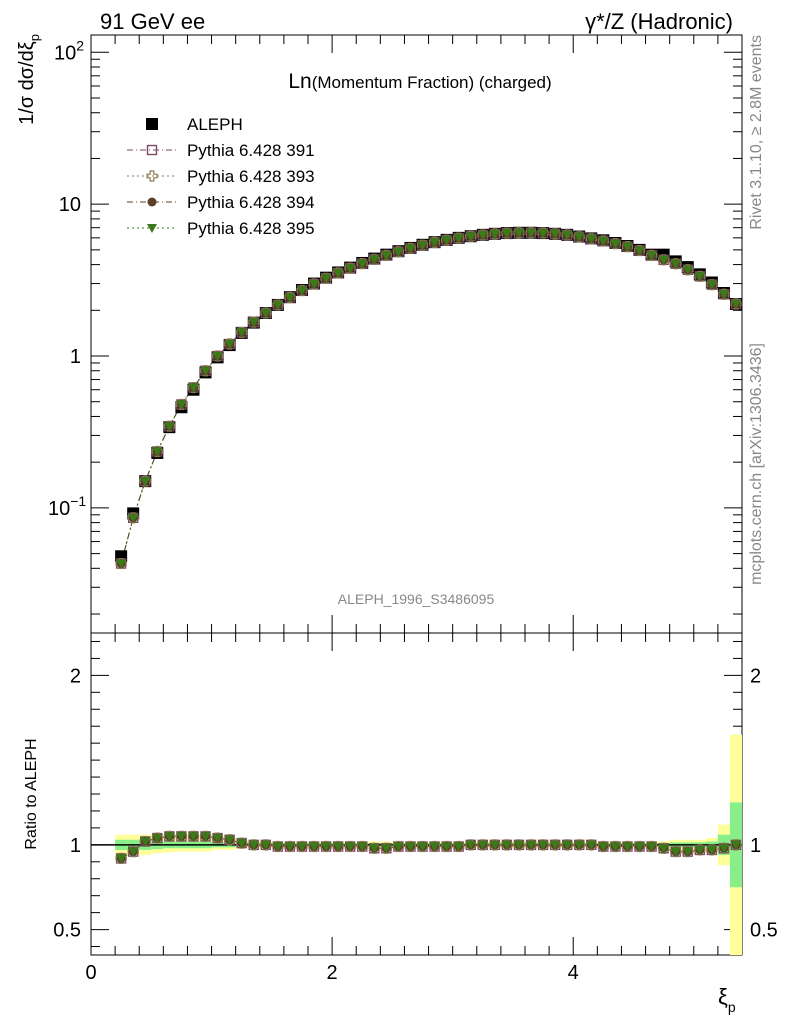 The height and width of the screenshot is (1024, 786). What do you see at coordinates (416, 599) in the screenshot?
I see `analysis-id: ALEPH_1996_S3486095` at bounding box center [416, 599].